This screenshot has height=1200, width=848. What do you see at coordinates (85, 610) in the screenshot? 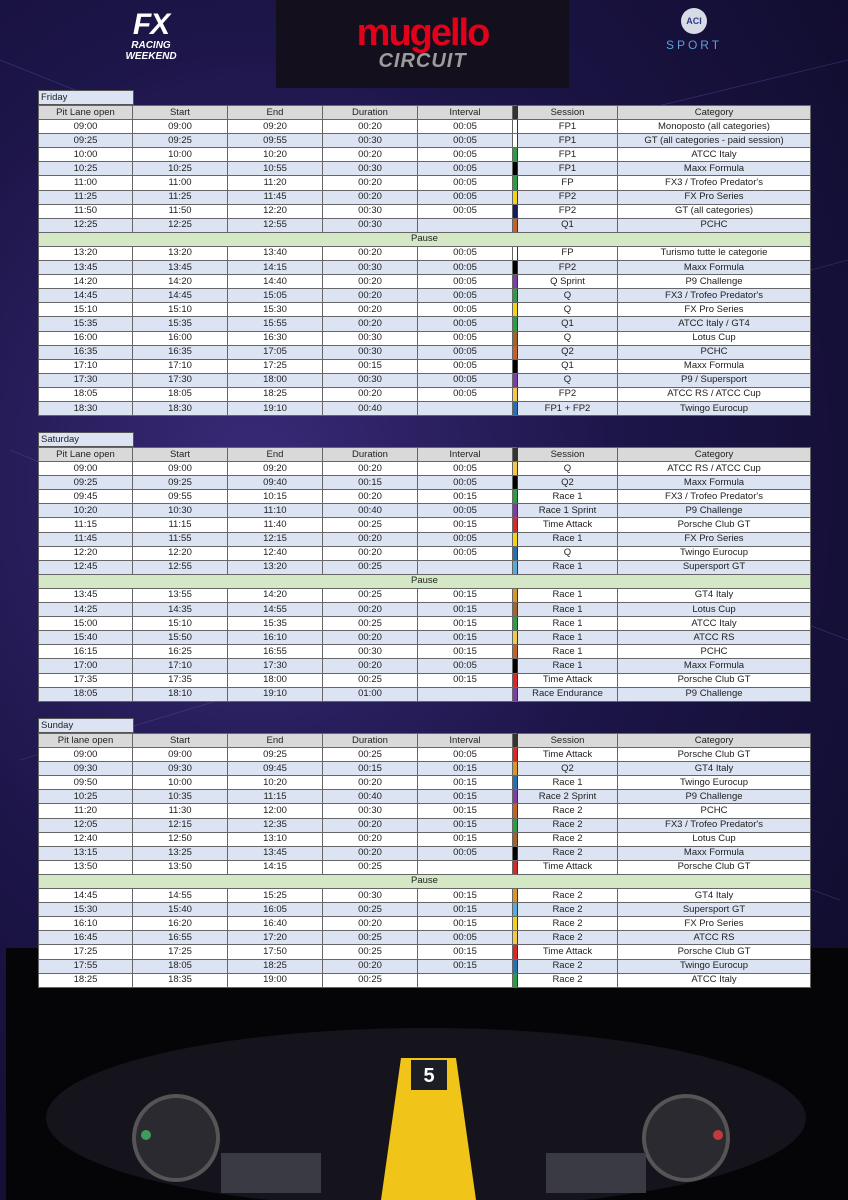
I see `cell: 14:25` at bounding box center [85, 610].